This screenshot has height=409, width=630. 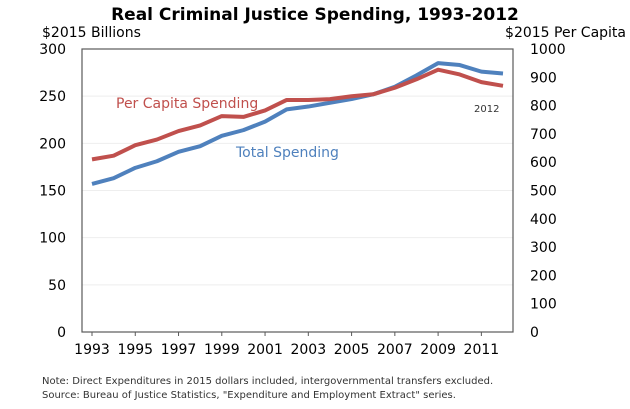 What do you see at coordinates (395, 350) in the screenshot?
I see `x-tick-label: 2007` at bounding box center [395, 350].